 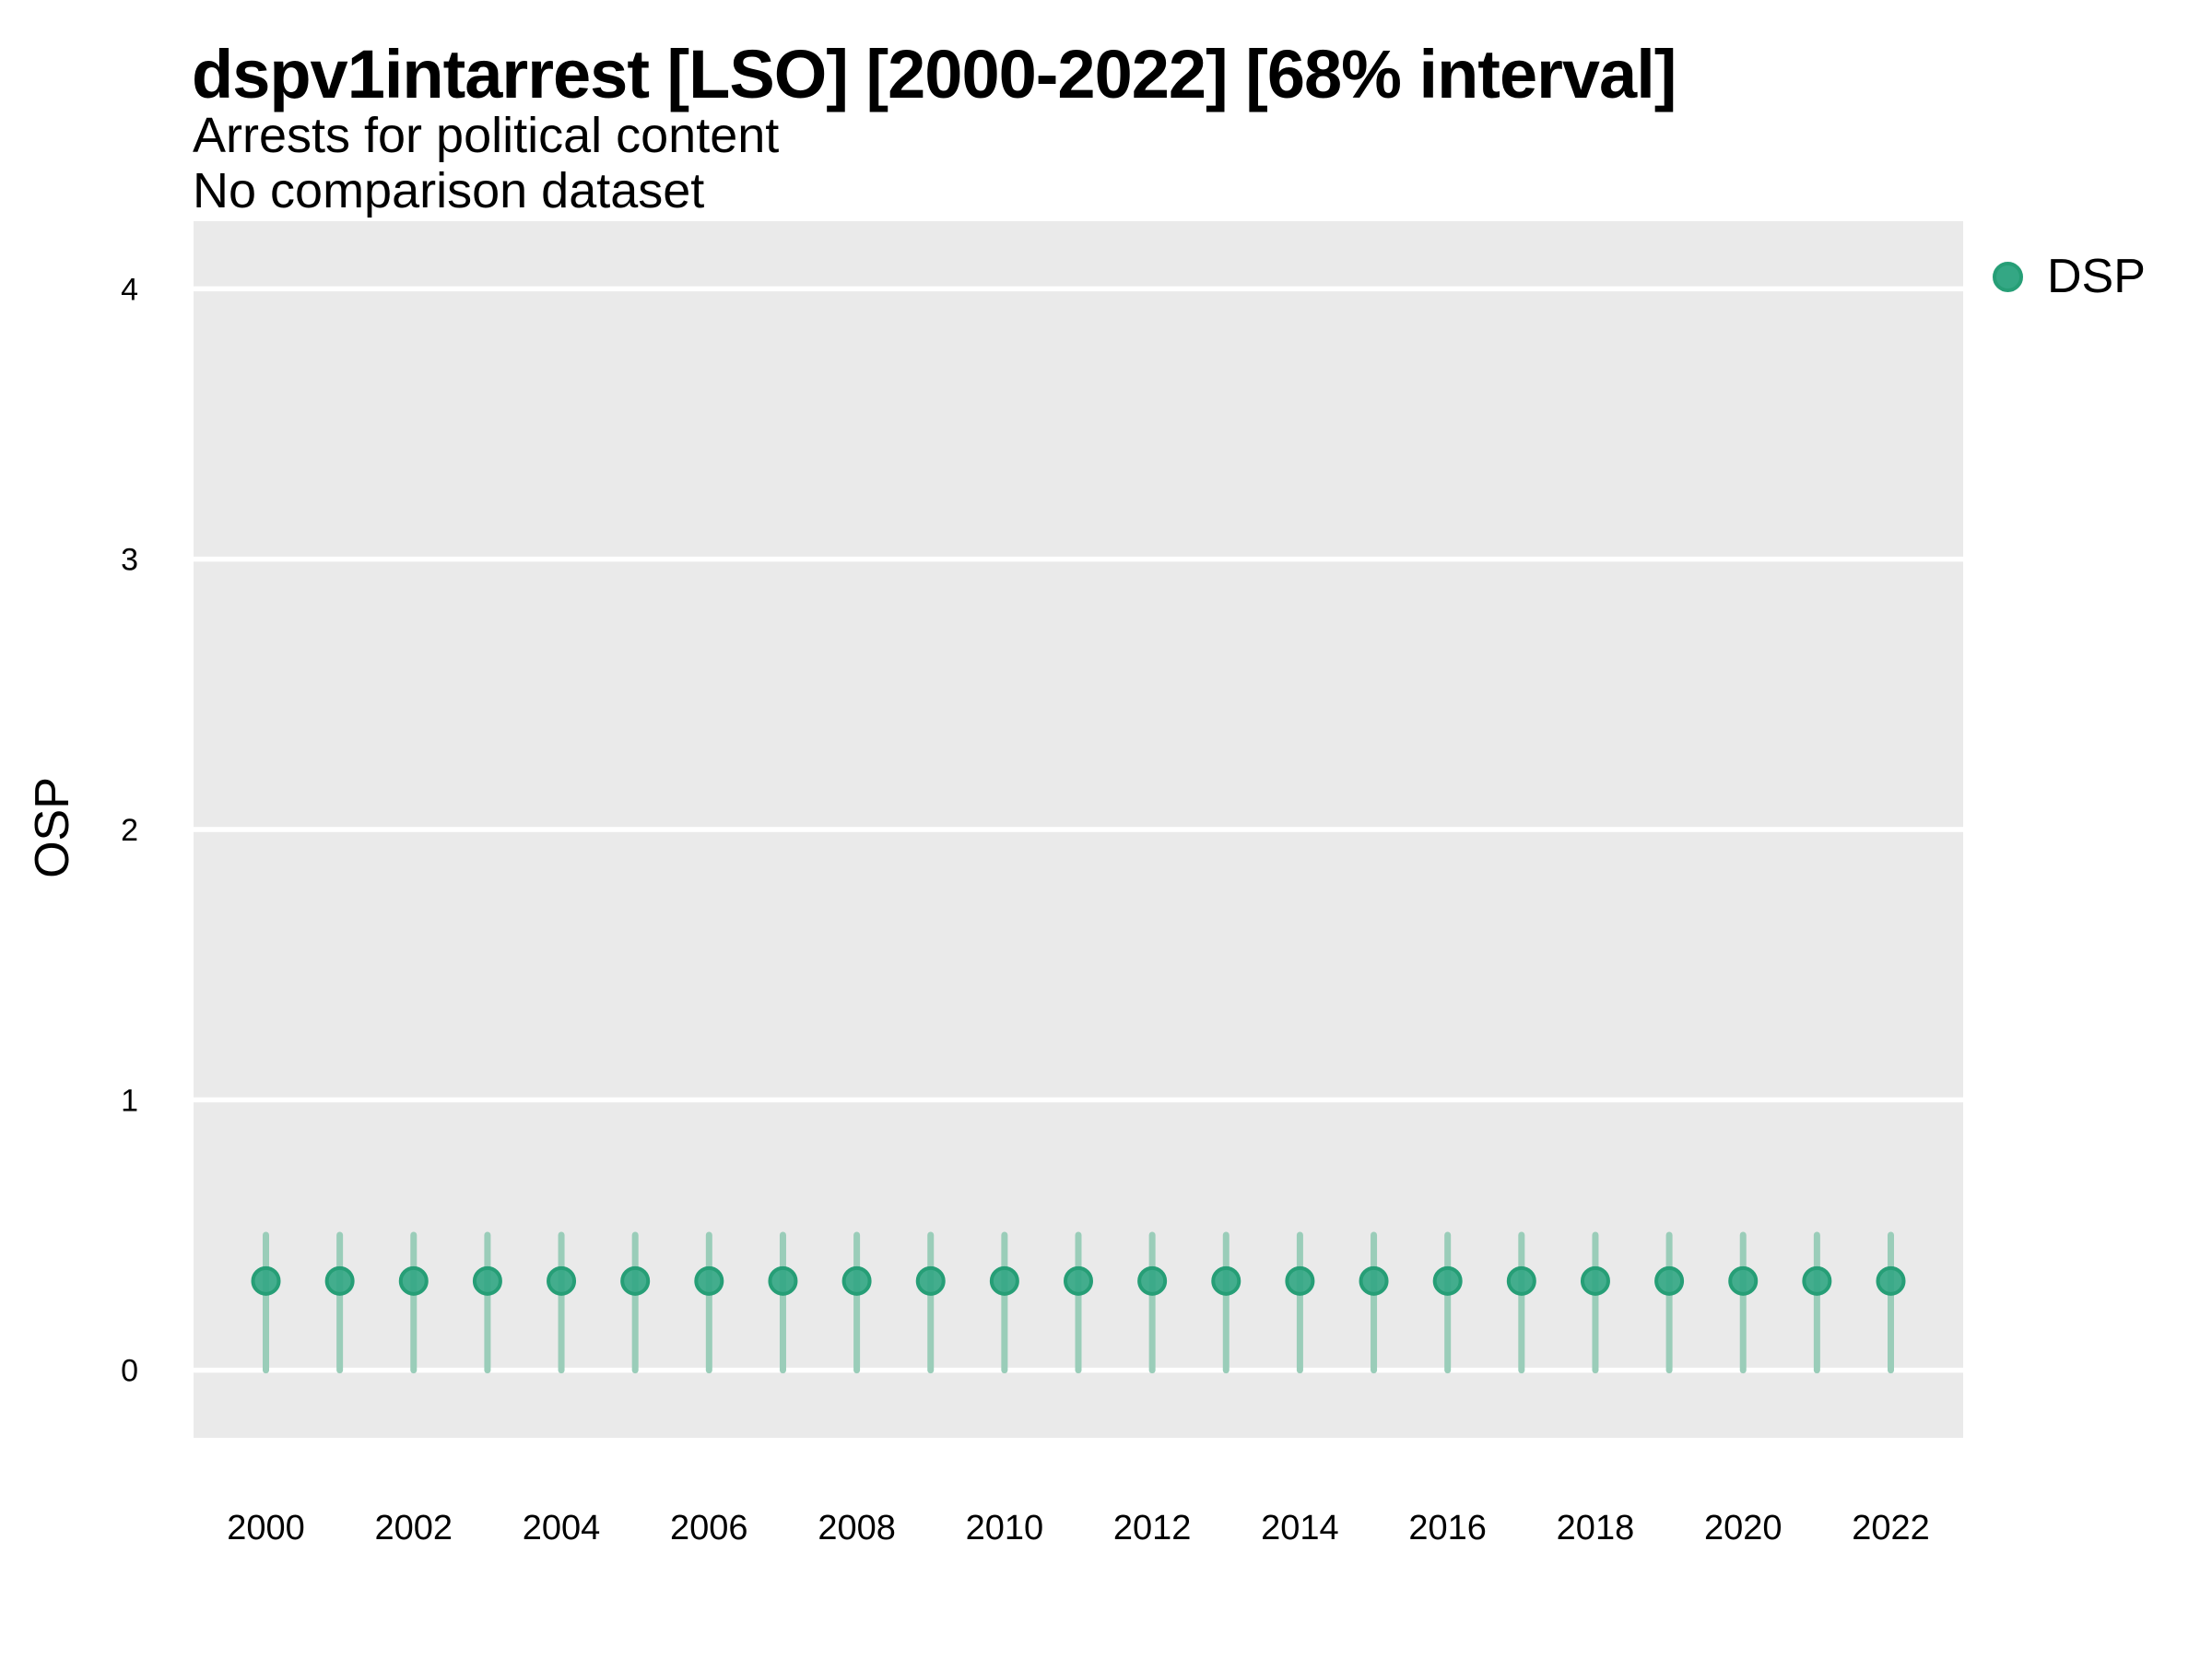 What do you see at coordinates (1300, 1280) in the screenshot?
I see `data-point-2014` at bounding box center [1300, 1280].